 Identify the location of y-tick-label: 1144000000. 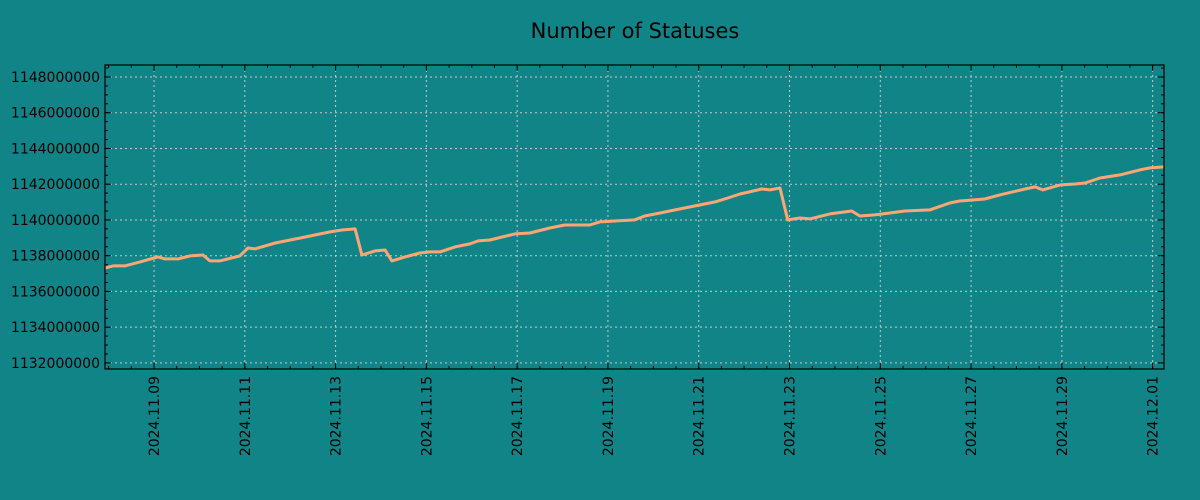
(55, 149).